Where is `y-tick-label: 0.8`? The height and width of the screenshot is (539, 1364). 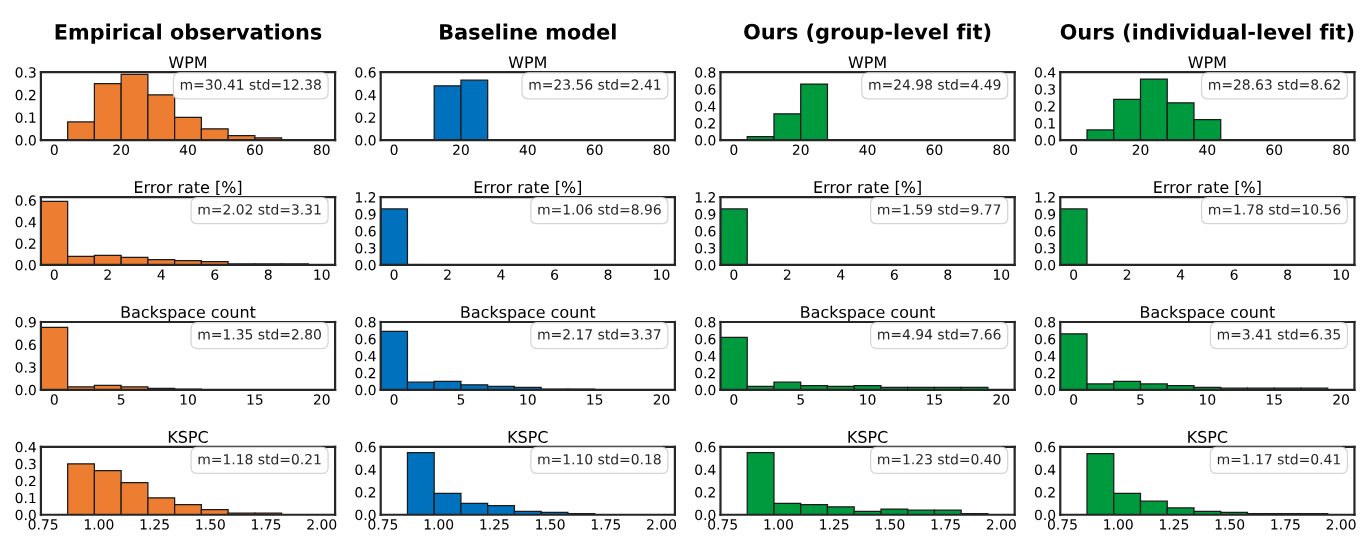
y-tick-label: 0.8 is located at coordinates (705, 322).